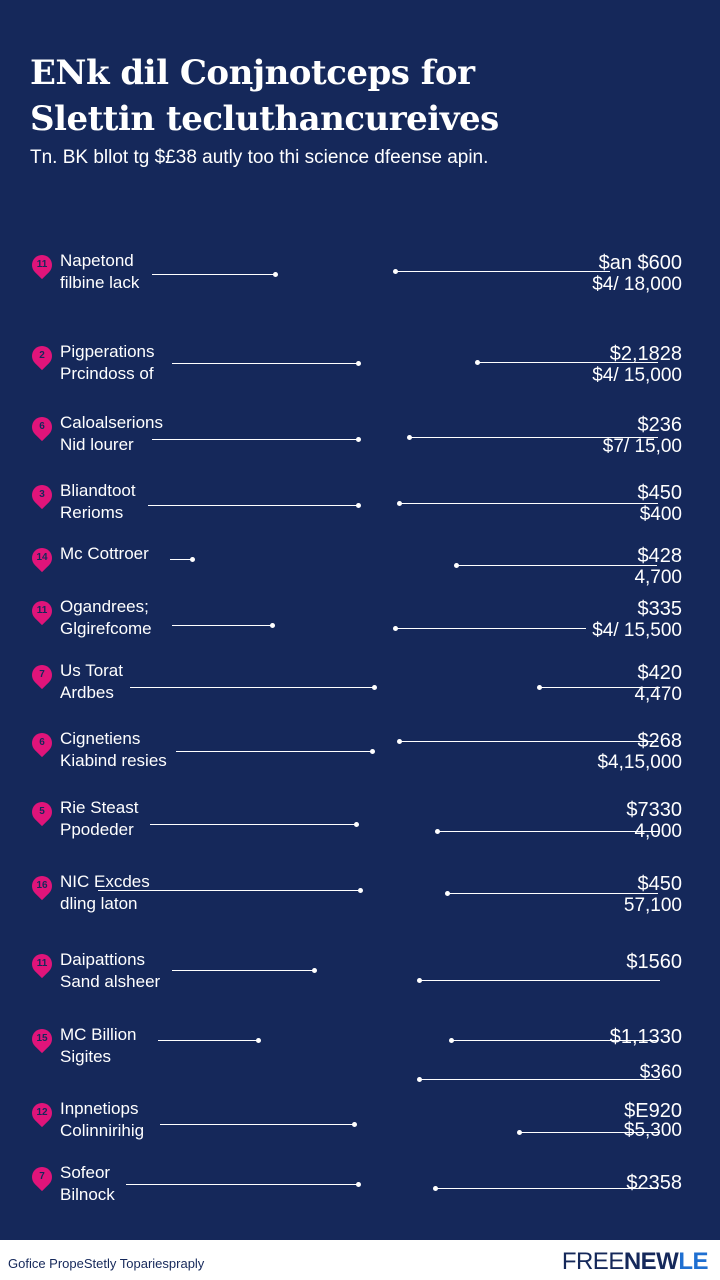  What do you see at coordinates (360, 827) in the screenshot?
I see `list-item: 5 Rie Steast Ppodeder $7330 4,000` at bounding box center [360, 827].